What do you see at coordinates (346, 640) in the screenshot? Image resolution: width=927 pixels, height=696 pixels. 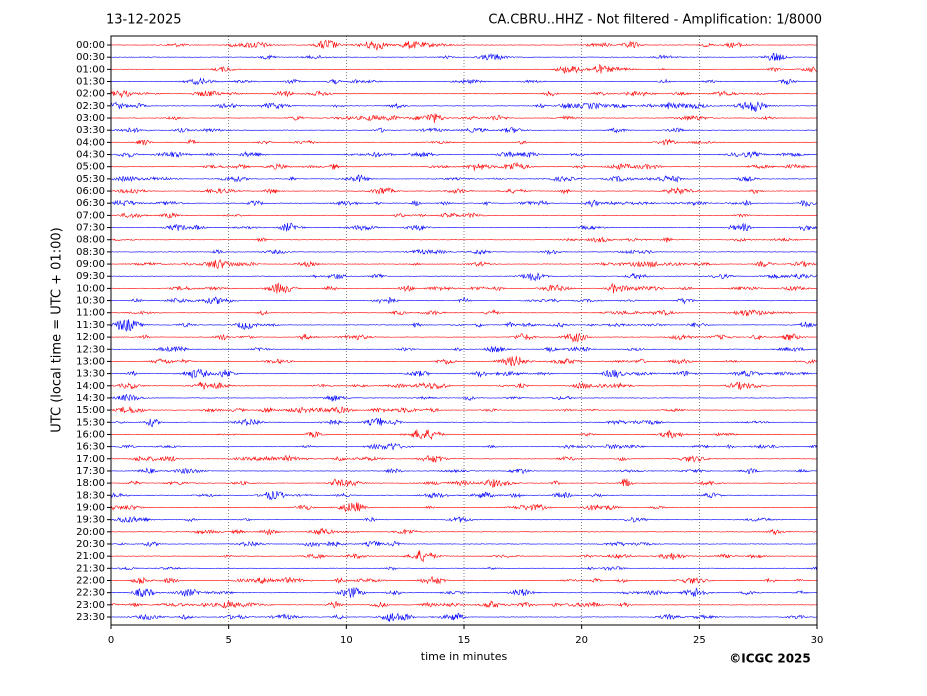 I see `x-tick-label: 10` at bounding box center [346, 640].